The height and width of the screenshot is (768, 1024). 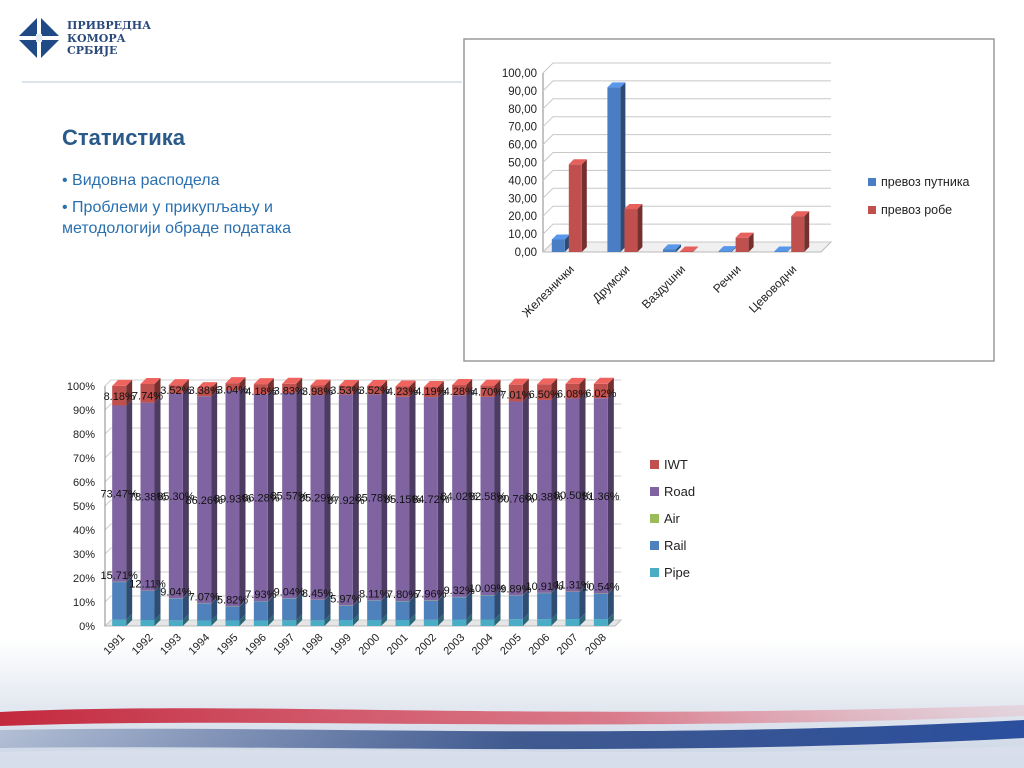 I want to click on data-label: 9.04%, so click(x=289, y=592).